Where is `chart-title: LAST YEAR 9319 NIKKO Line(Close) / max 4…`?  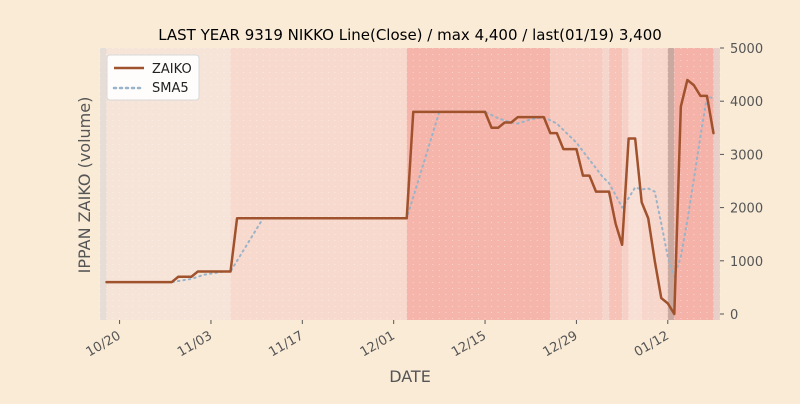
chart-title: LAST YEAR 9319 NIKKO Line(Close) / max 4… is located at coordinates (410, 35).